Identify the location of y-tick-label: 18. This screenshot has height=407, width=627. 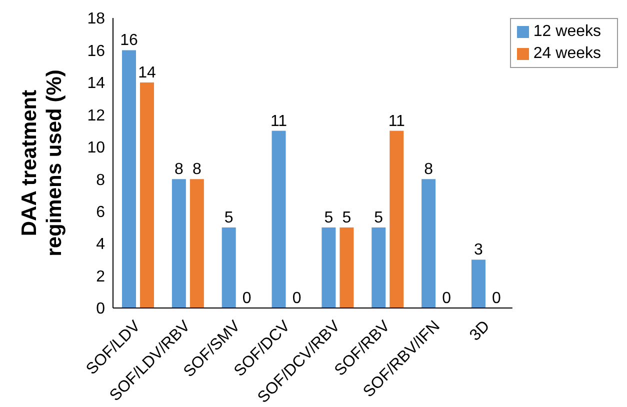
(96, 19).